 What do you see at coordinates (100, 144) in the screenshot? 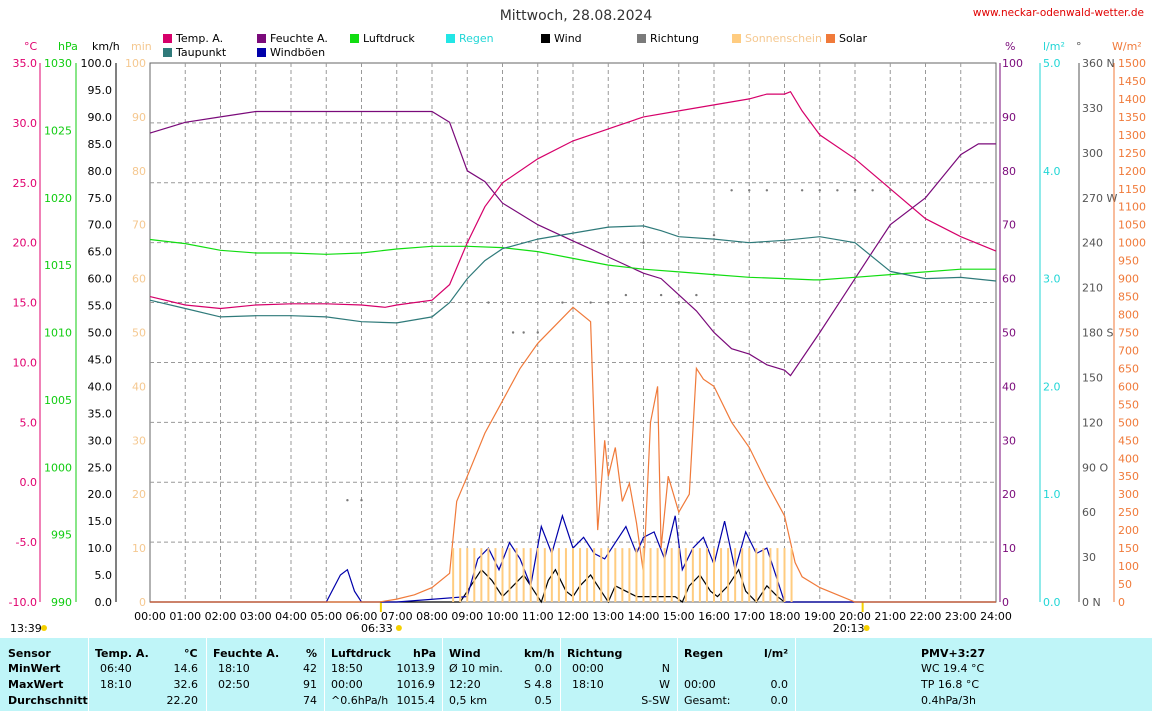
I see `wind-tick-label: 85.0` at bounding box center [100, 144].